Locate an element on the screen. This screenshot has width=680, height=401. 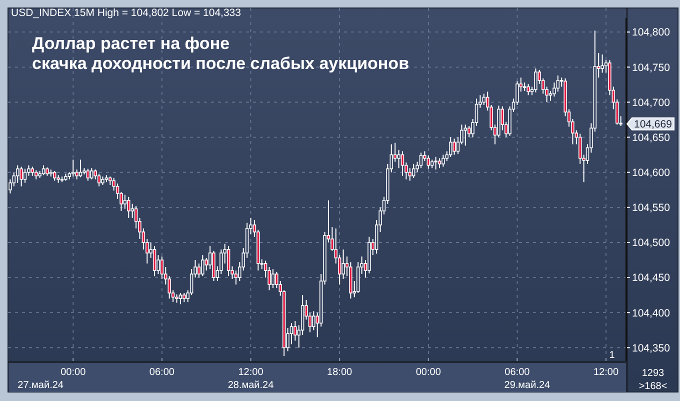
y-tick-label: 104,500 is located at coordinates (651, 243).